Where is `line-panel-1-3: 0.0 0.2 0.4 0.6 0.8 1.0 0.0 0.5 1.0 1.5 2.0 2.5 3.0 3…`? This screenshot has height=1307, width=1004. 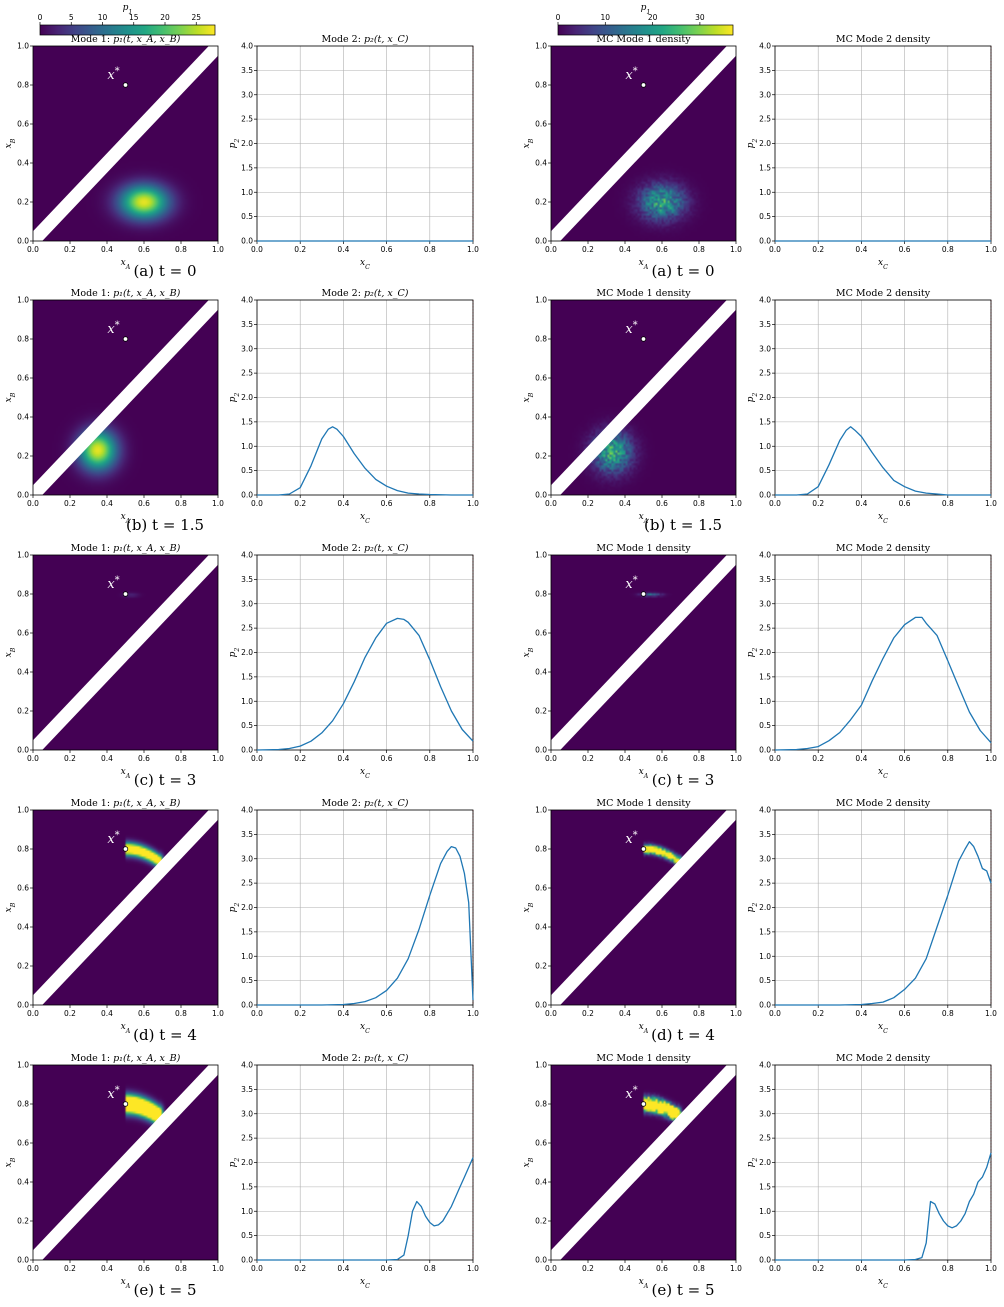 line-panel-1-3: 0.0 0.2 0.4 0.6 0.8 1.0 0.0 0.5 1.0 1.5 2.0 2.5 3.0 3… is located at coordinates (871, 920).